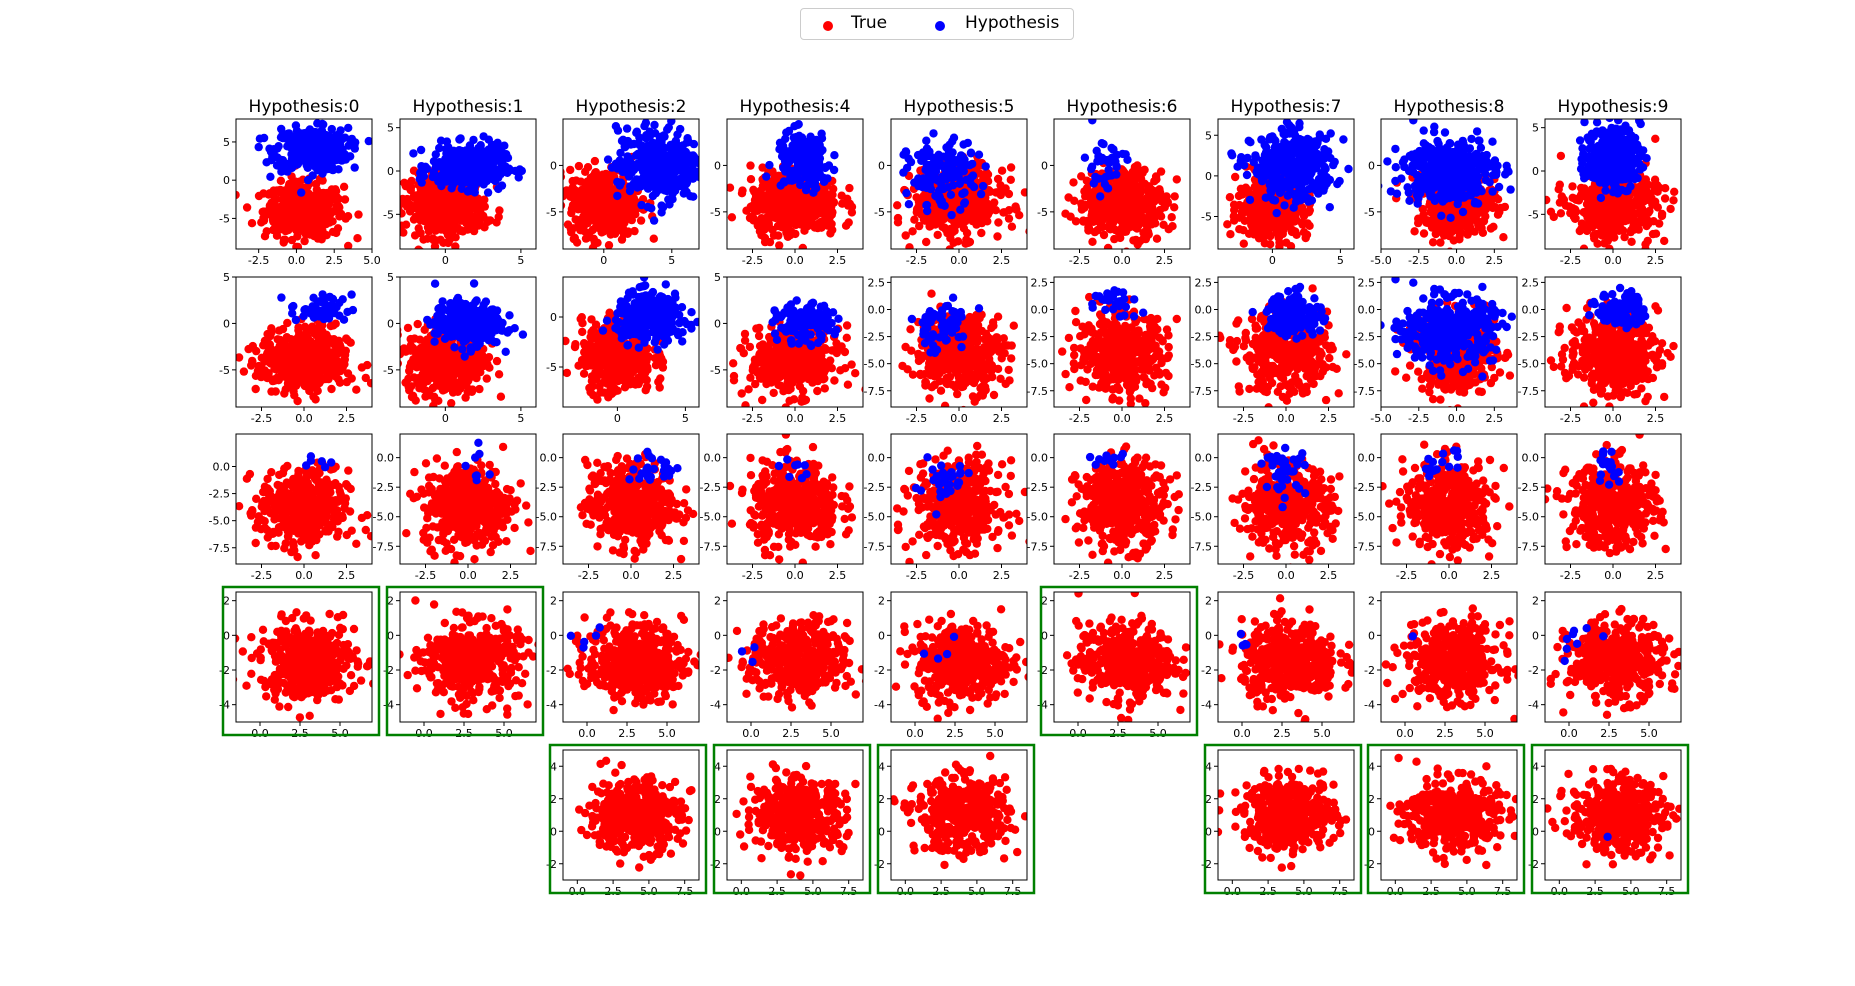  I want to click on legend-hypothesis-marker, so click(940, 26).